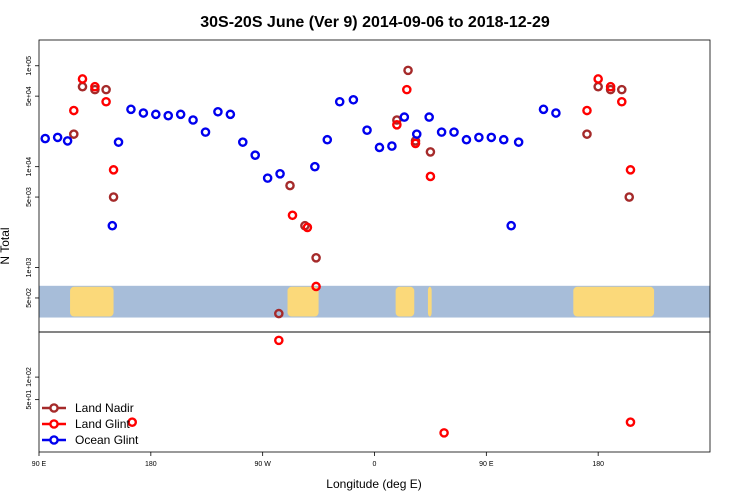 The height and width of the screenshot is (500, 750). I want to click on y-tick-label: 5e+02, so click(29, 298).